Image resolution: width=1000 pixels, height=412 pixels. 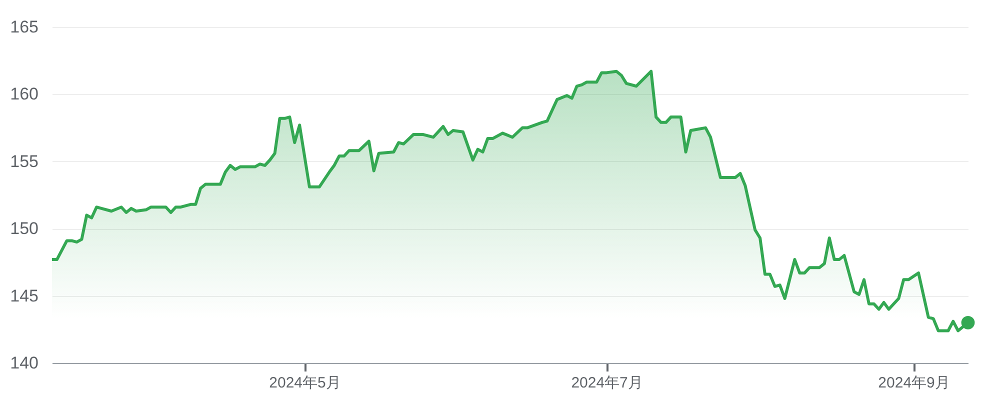 What do you see at coordinates (24, 363) in the screenshot?
I see `y-tick-label: 140` at bounding box center [24, 363].